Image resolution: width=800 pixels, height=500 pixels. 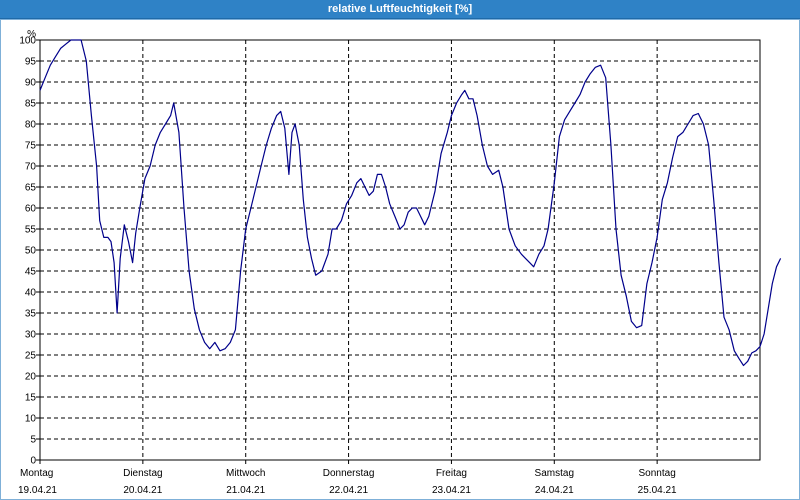 I want to click on y-tick-label: 35, so click(x=31, y=314).